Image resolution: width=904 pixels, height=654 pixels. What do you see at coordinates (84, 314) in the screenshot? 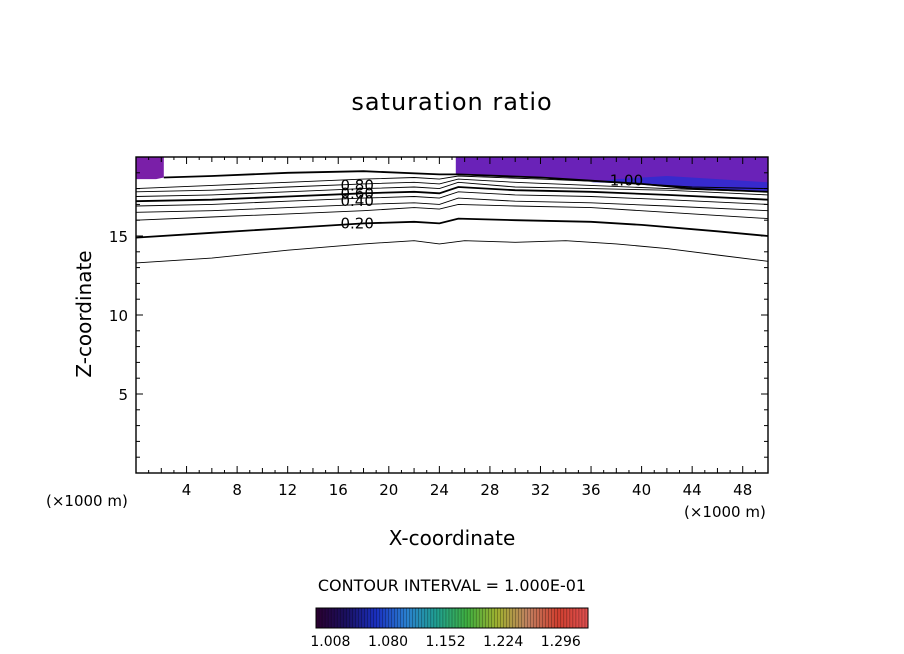
I see `y-axis-label: Z-coordinate` at bounding box center [84, 314].